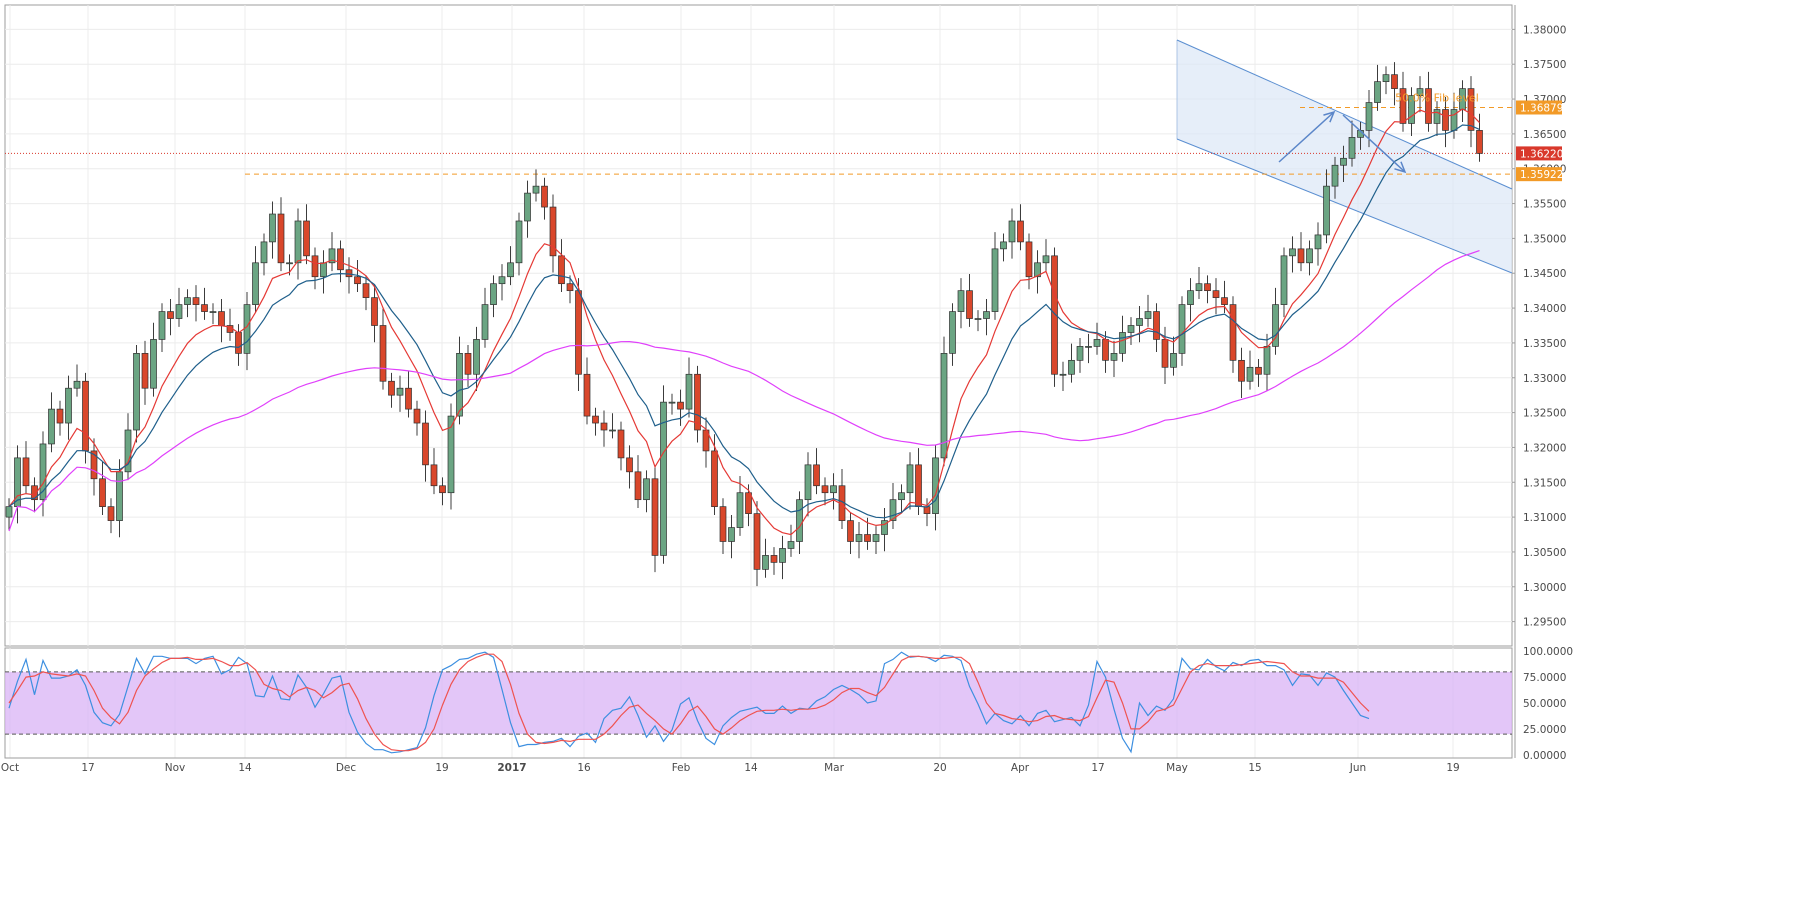 The width and height of the screenshot is (1817, 902). Describe the element at coordinates (1344, 206) in the screenshot. I see `channel-lower-line` at that location.